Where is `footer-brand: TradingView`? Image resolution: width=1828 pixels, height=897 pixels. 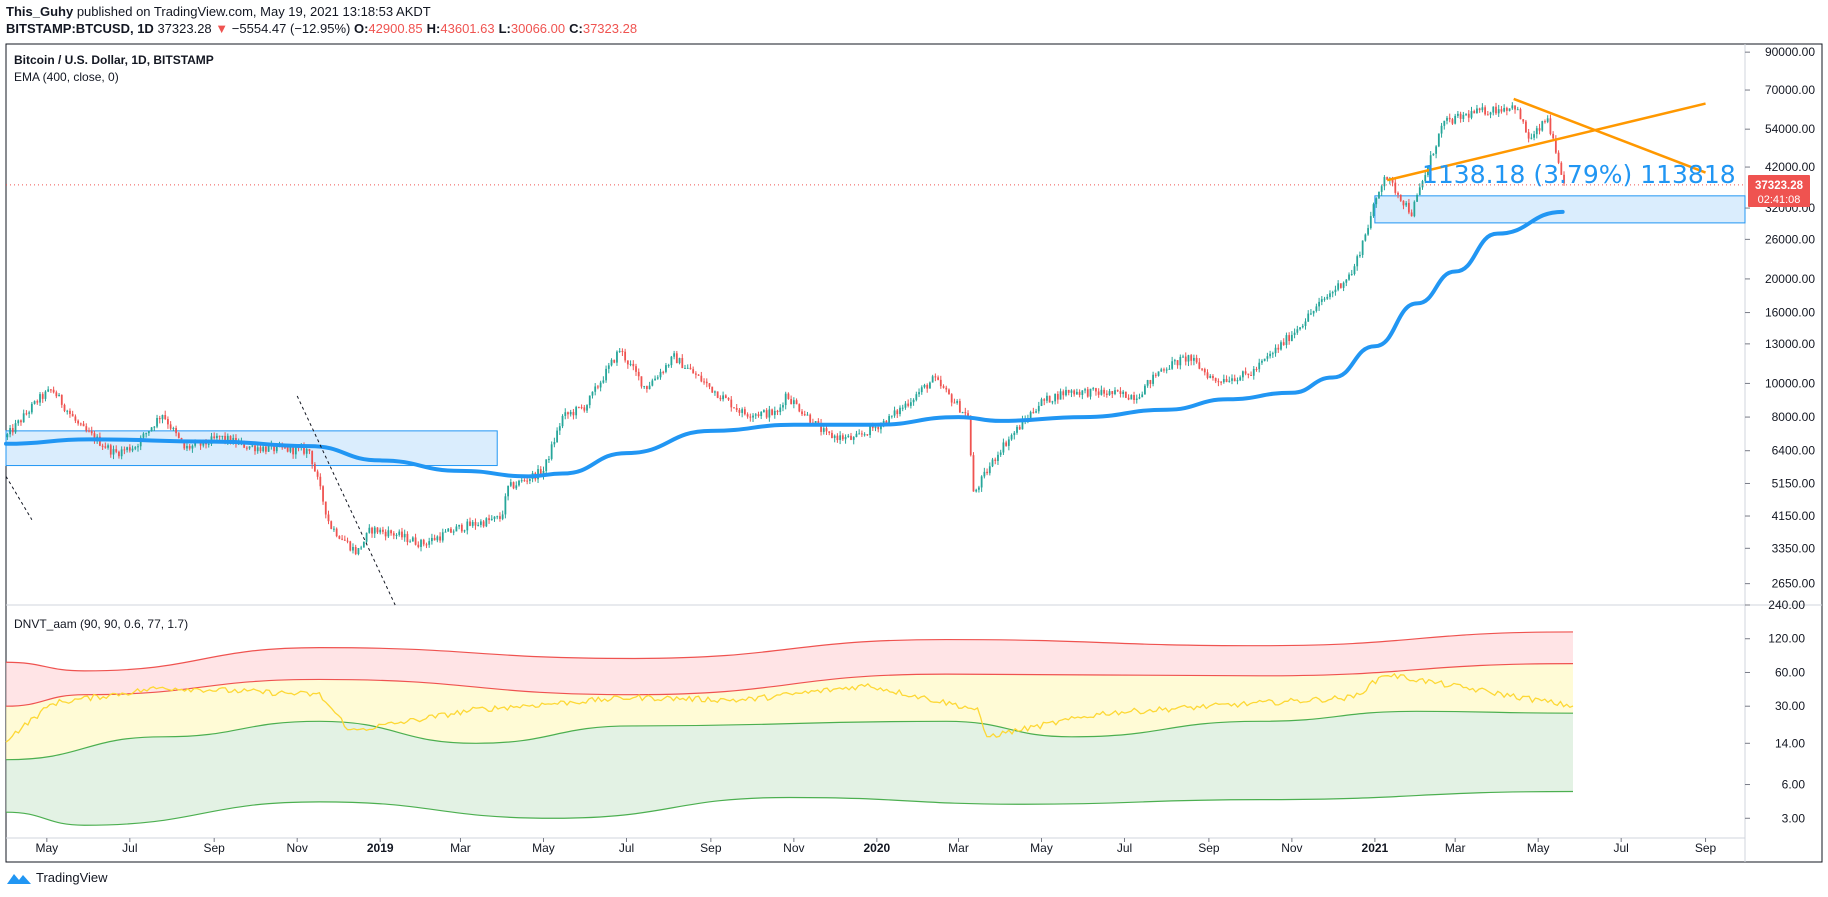 footer-brand: TradingView is located at coordinates (72, 877).